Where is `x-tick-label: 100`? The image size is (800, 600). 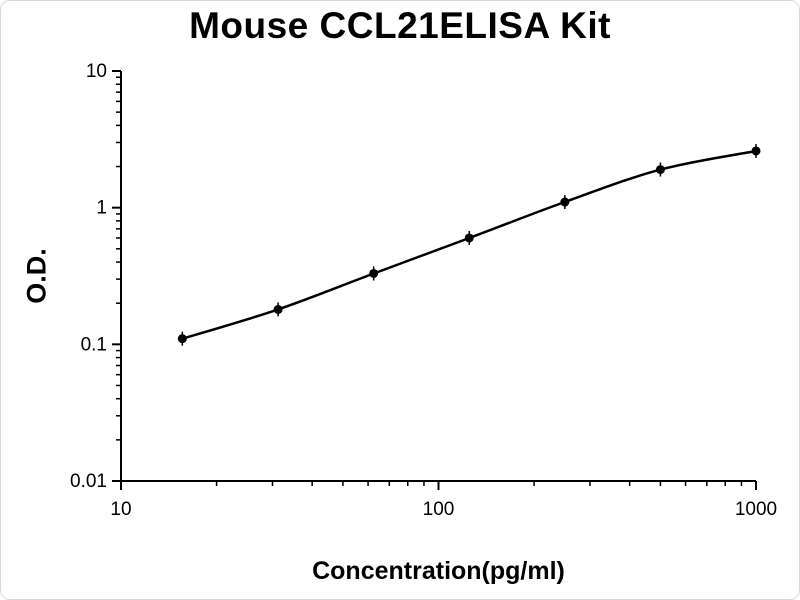 x-tick-label: 100 is located at coordinates (439, 509).